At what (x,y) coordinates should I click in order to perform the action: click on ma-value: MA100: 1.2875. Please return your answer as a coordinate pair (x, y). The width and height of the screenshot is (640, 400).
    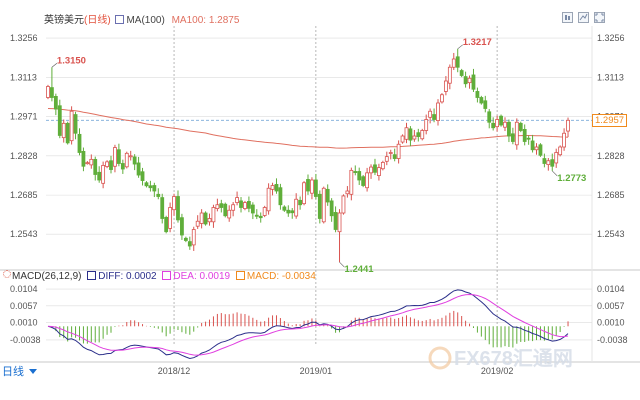
    Looking at the image, I should click on (205, 20).